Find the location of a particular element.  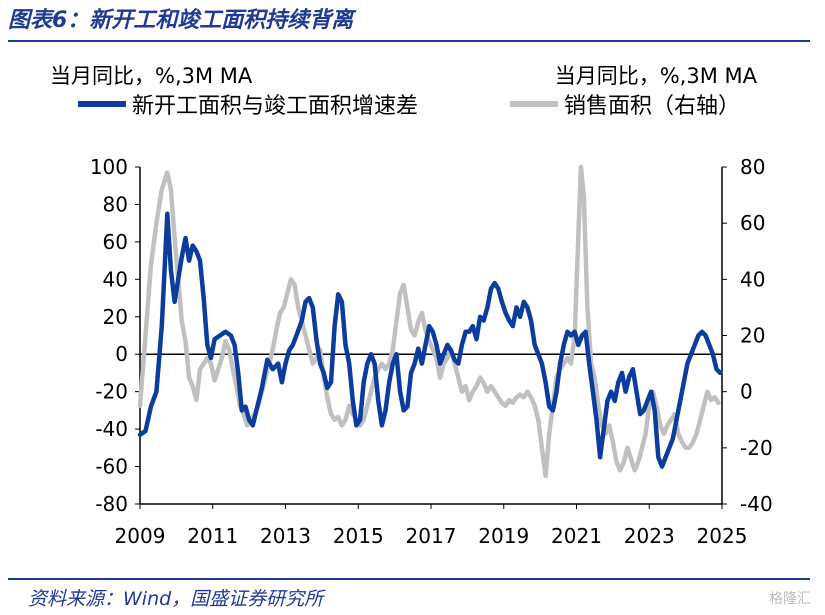

left-tick-label: 0 is located at coordinates (121, 354).